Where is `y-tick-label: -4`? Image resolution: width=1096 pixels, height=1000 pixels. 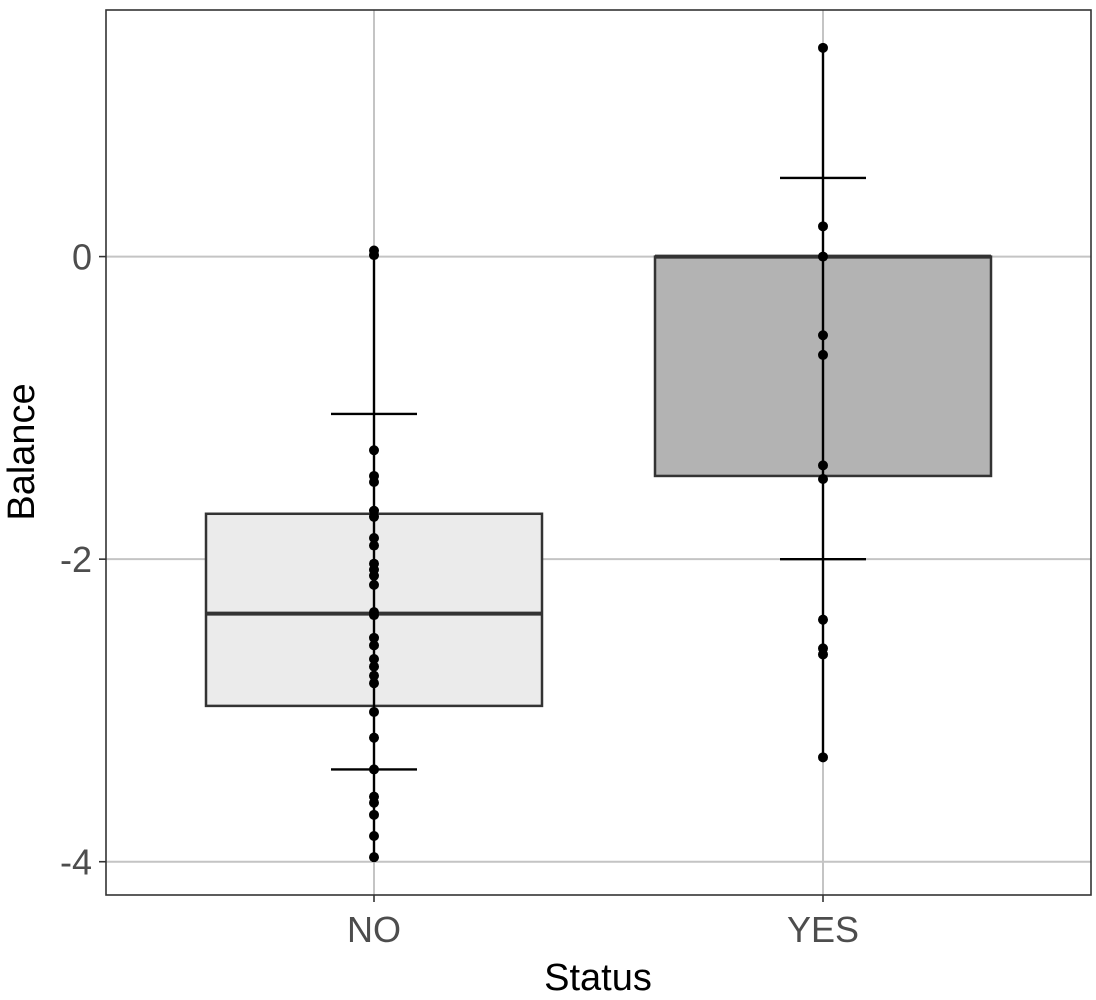
y-tick-label: -4 is located at coordinates (76, 862).